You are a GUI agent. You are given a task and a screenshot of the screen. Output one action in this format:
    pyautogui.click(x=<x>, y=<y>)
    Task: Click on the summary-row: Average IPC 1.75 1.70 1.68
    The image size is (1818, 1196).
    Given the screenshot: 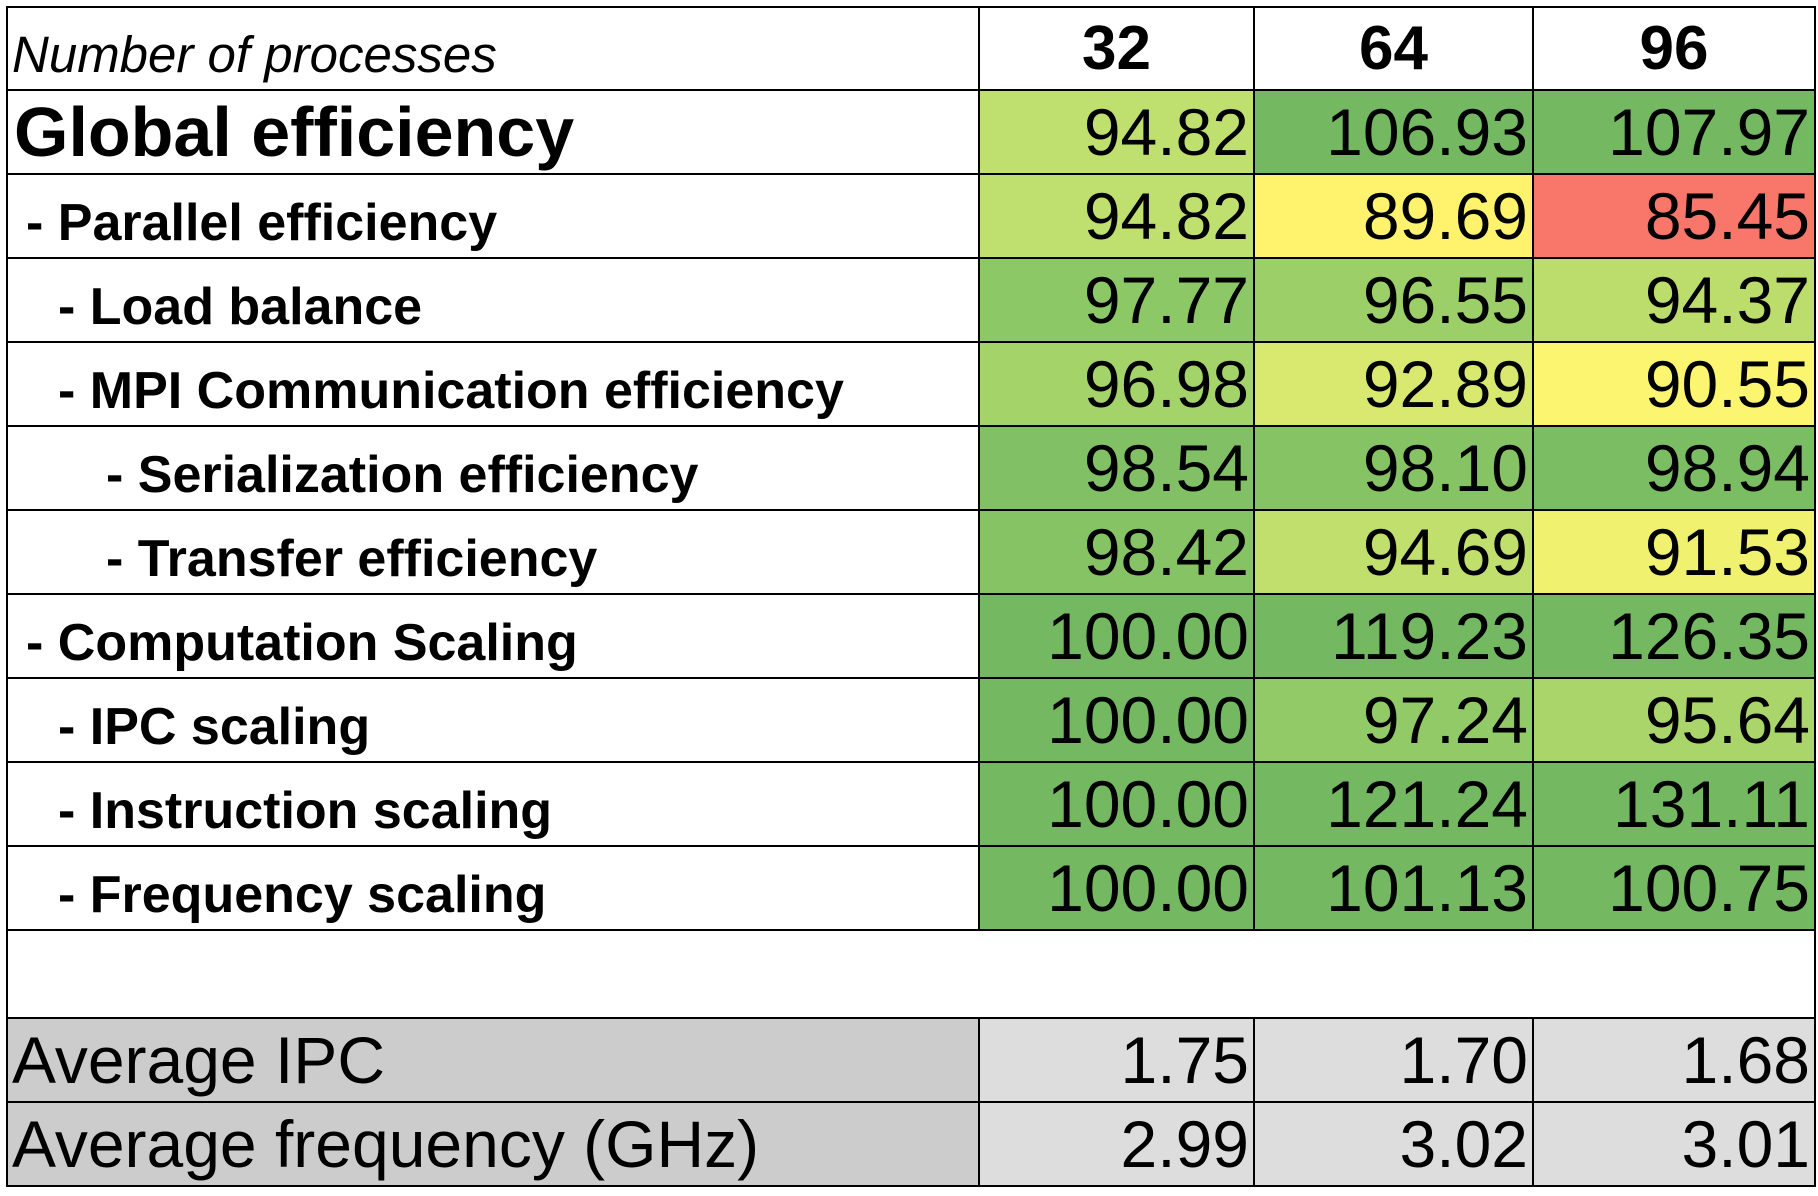 What is the action you would take?
    pyautogui.click(x=911, y=1060)
    